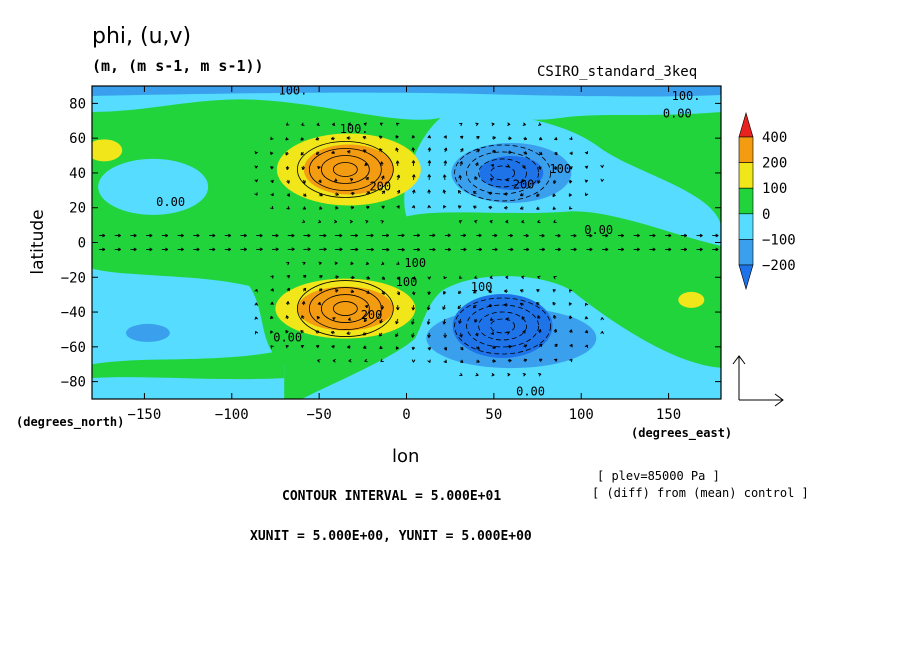 This screenshot has width=904, height=654. I want to click on y-tick-label: −80, so click(73, 383).